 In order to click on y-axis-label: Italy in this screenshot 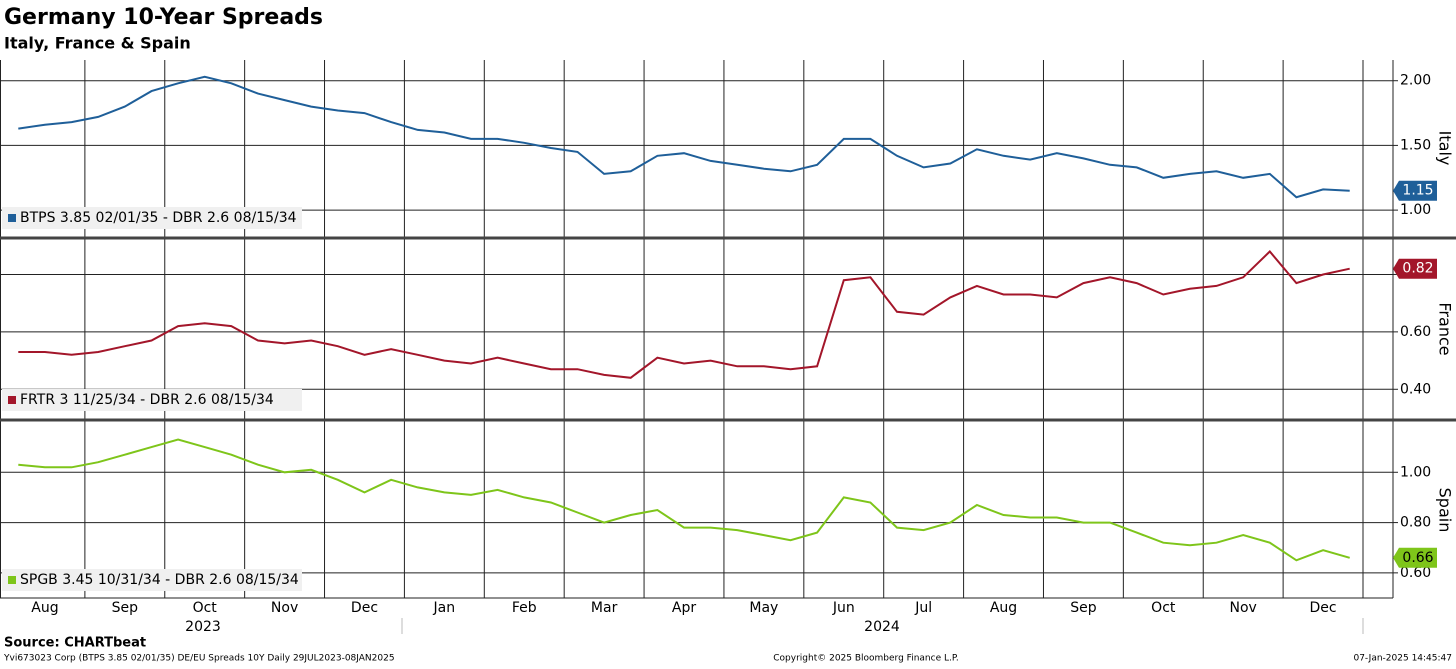, I will do `click(1445, 148)`.